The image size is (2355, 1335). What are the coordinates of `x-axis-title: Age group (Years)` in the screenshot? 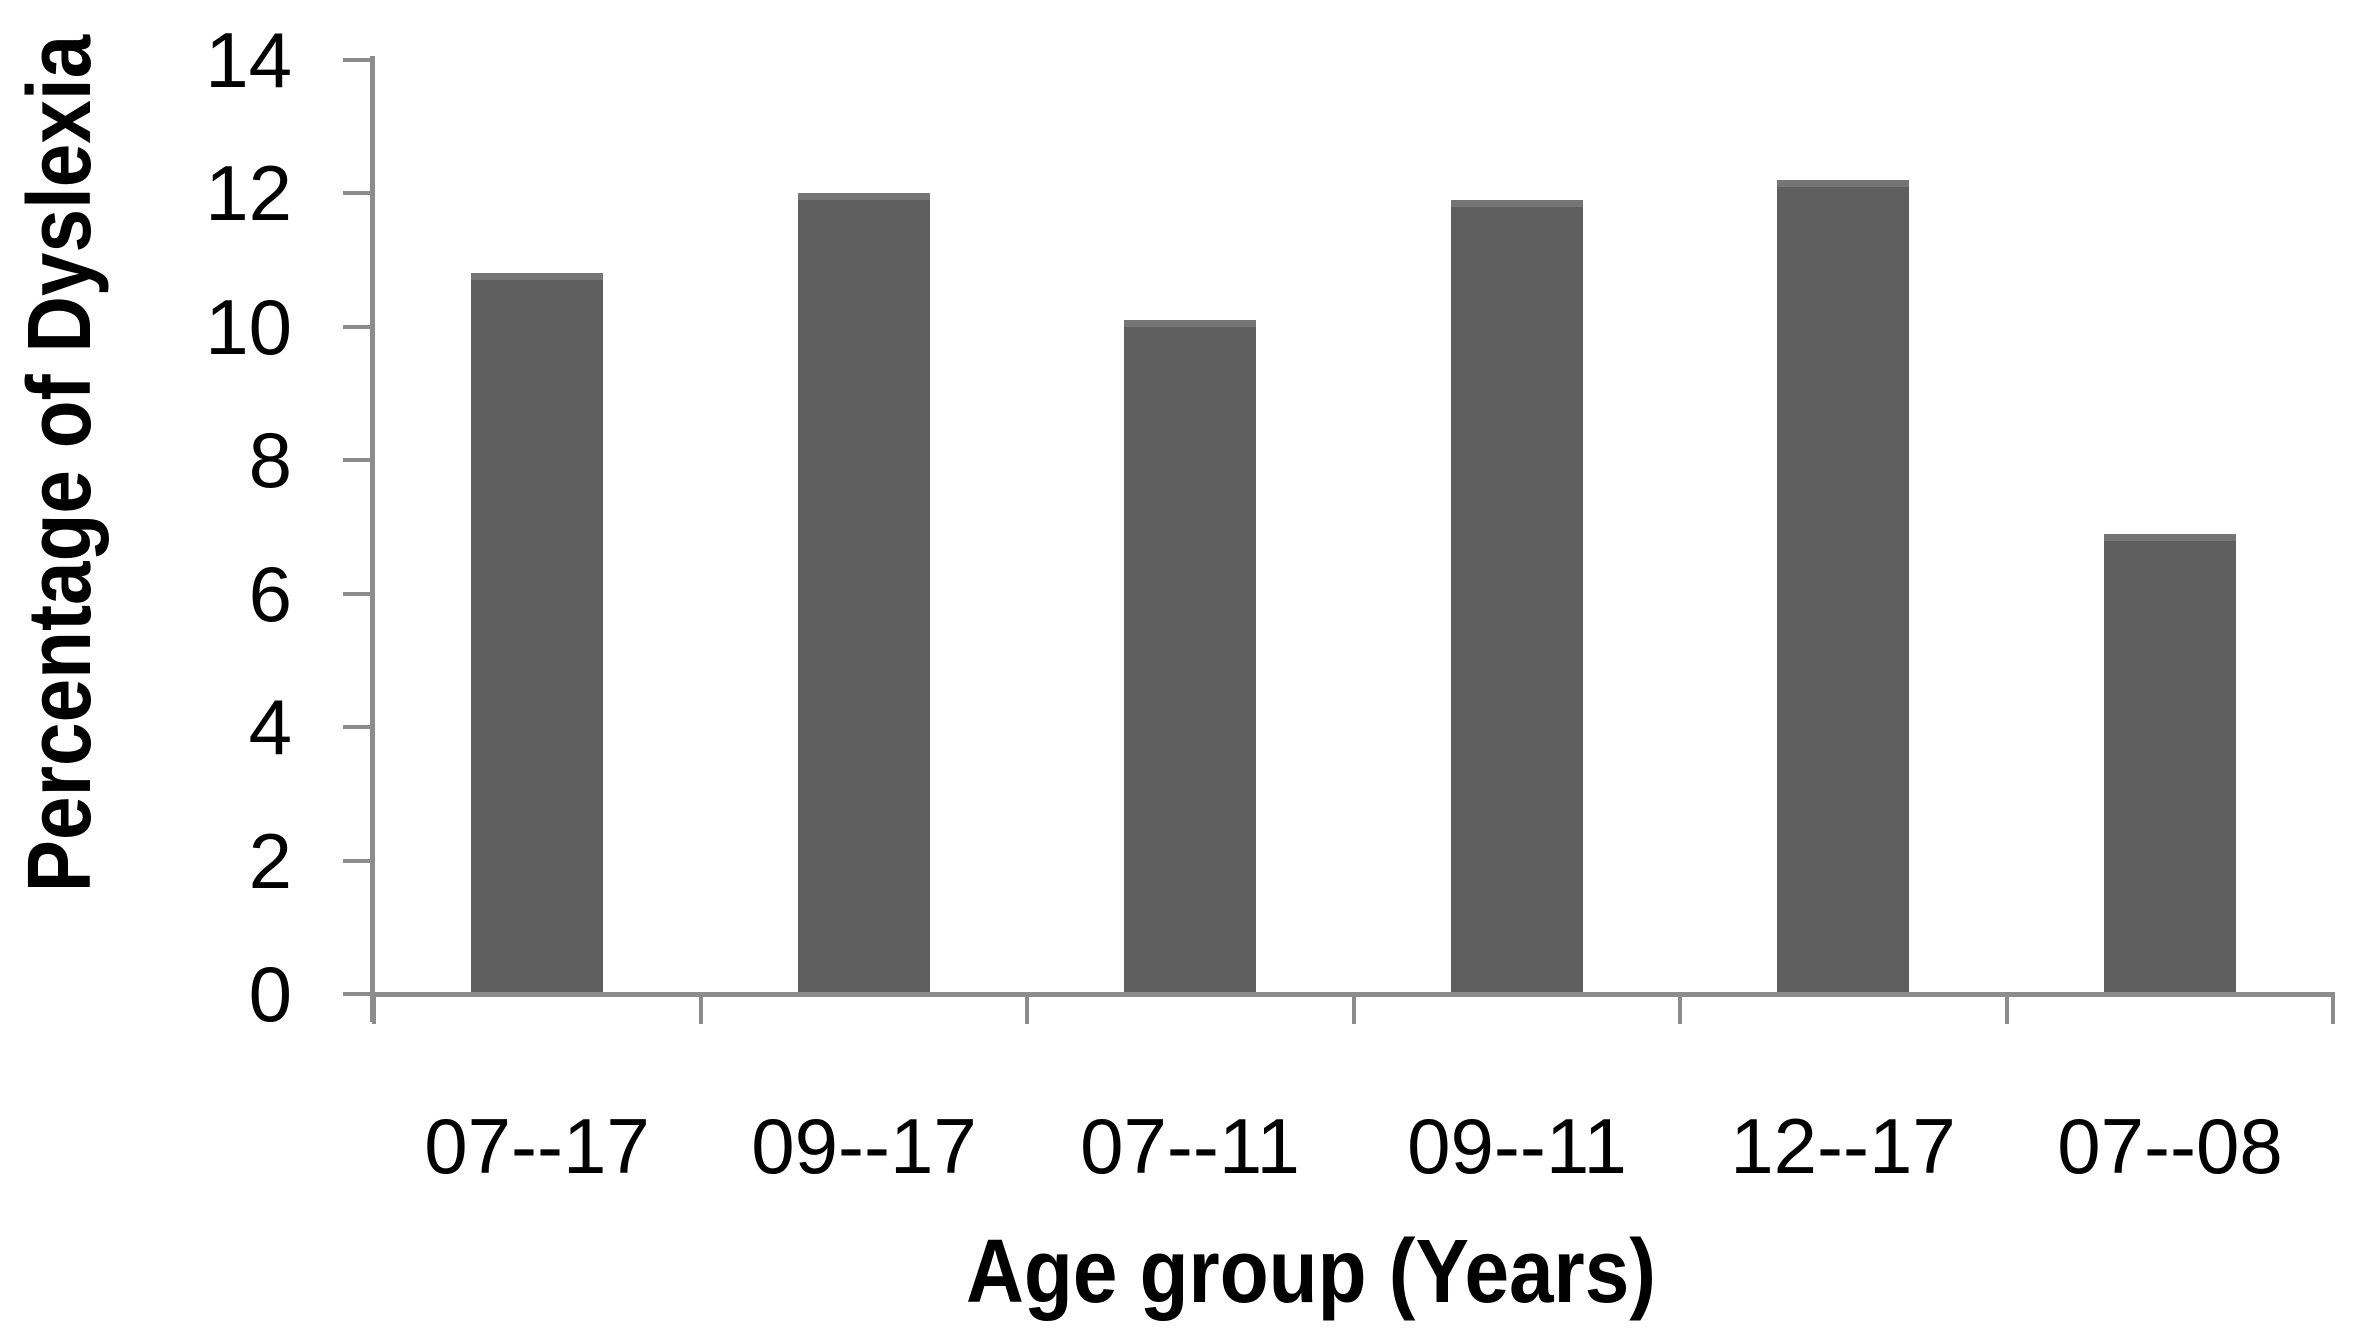 It's located at (1311, 1272).